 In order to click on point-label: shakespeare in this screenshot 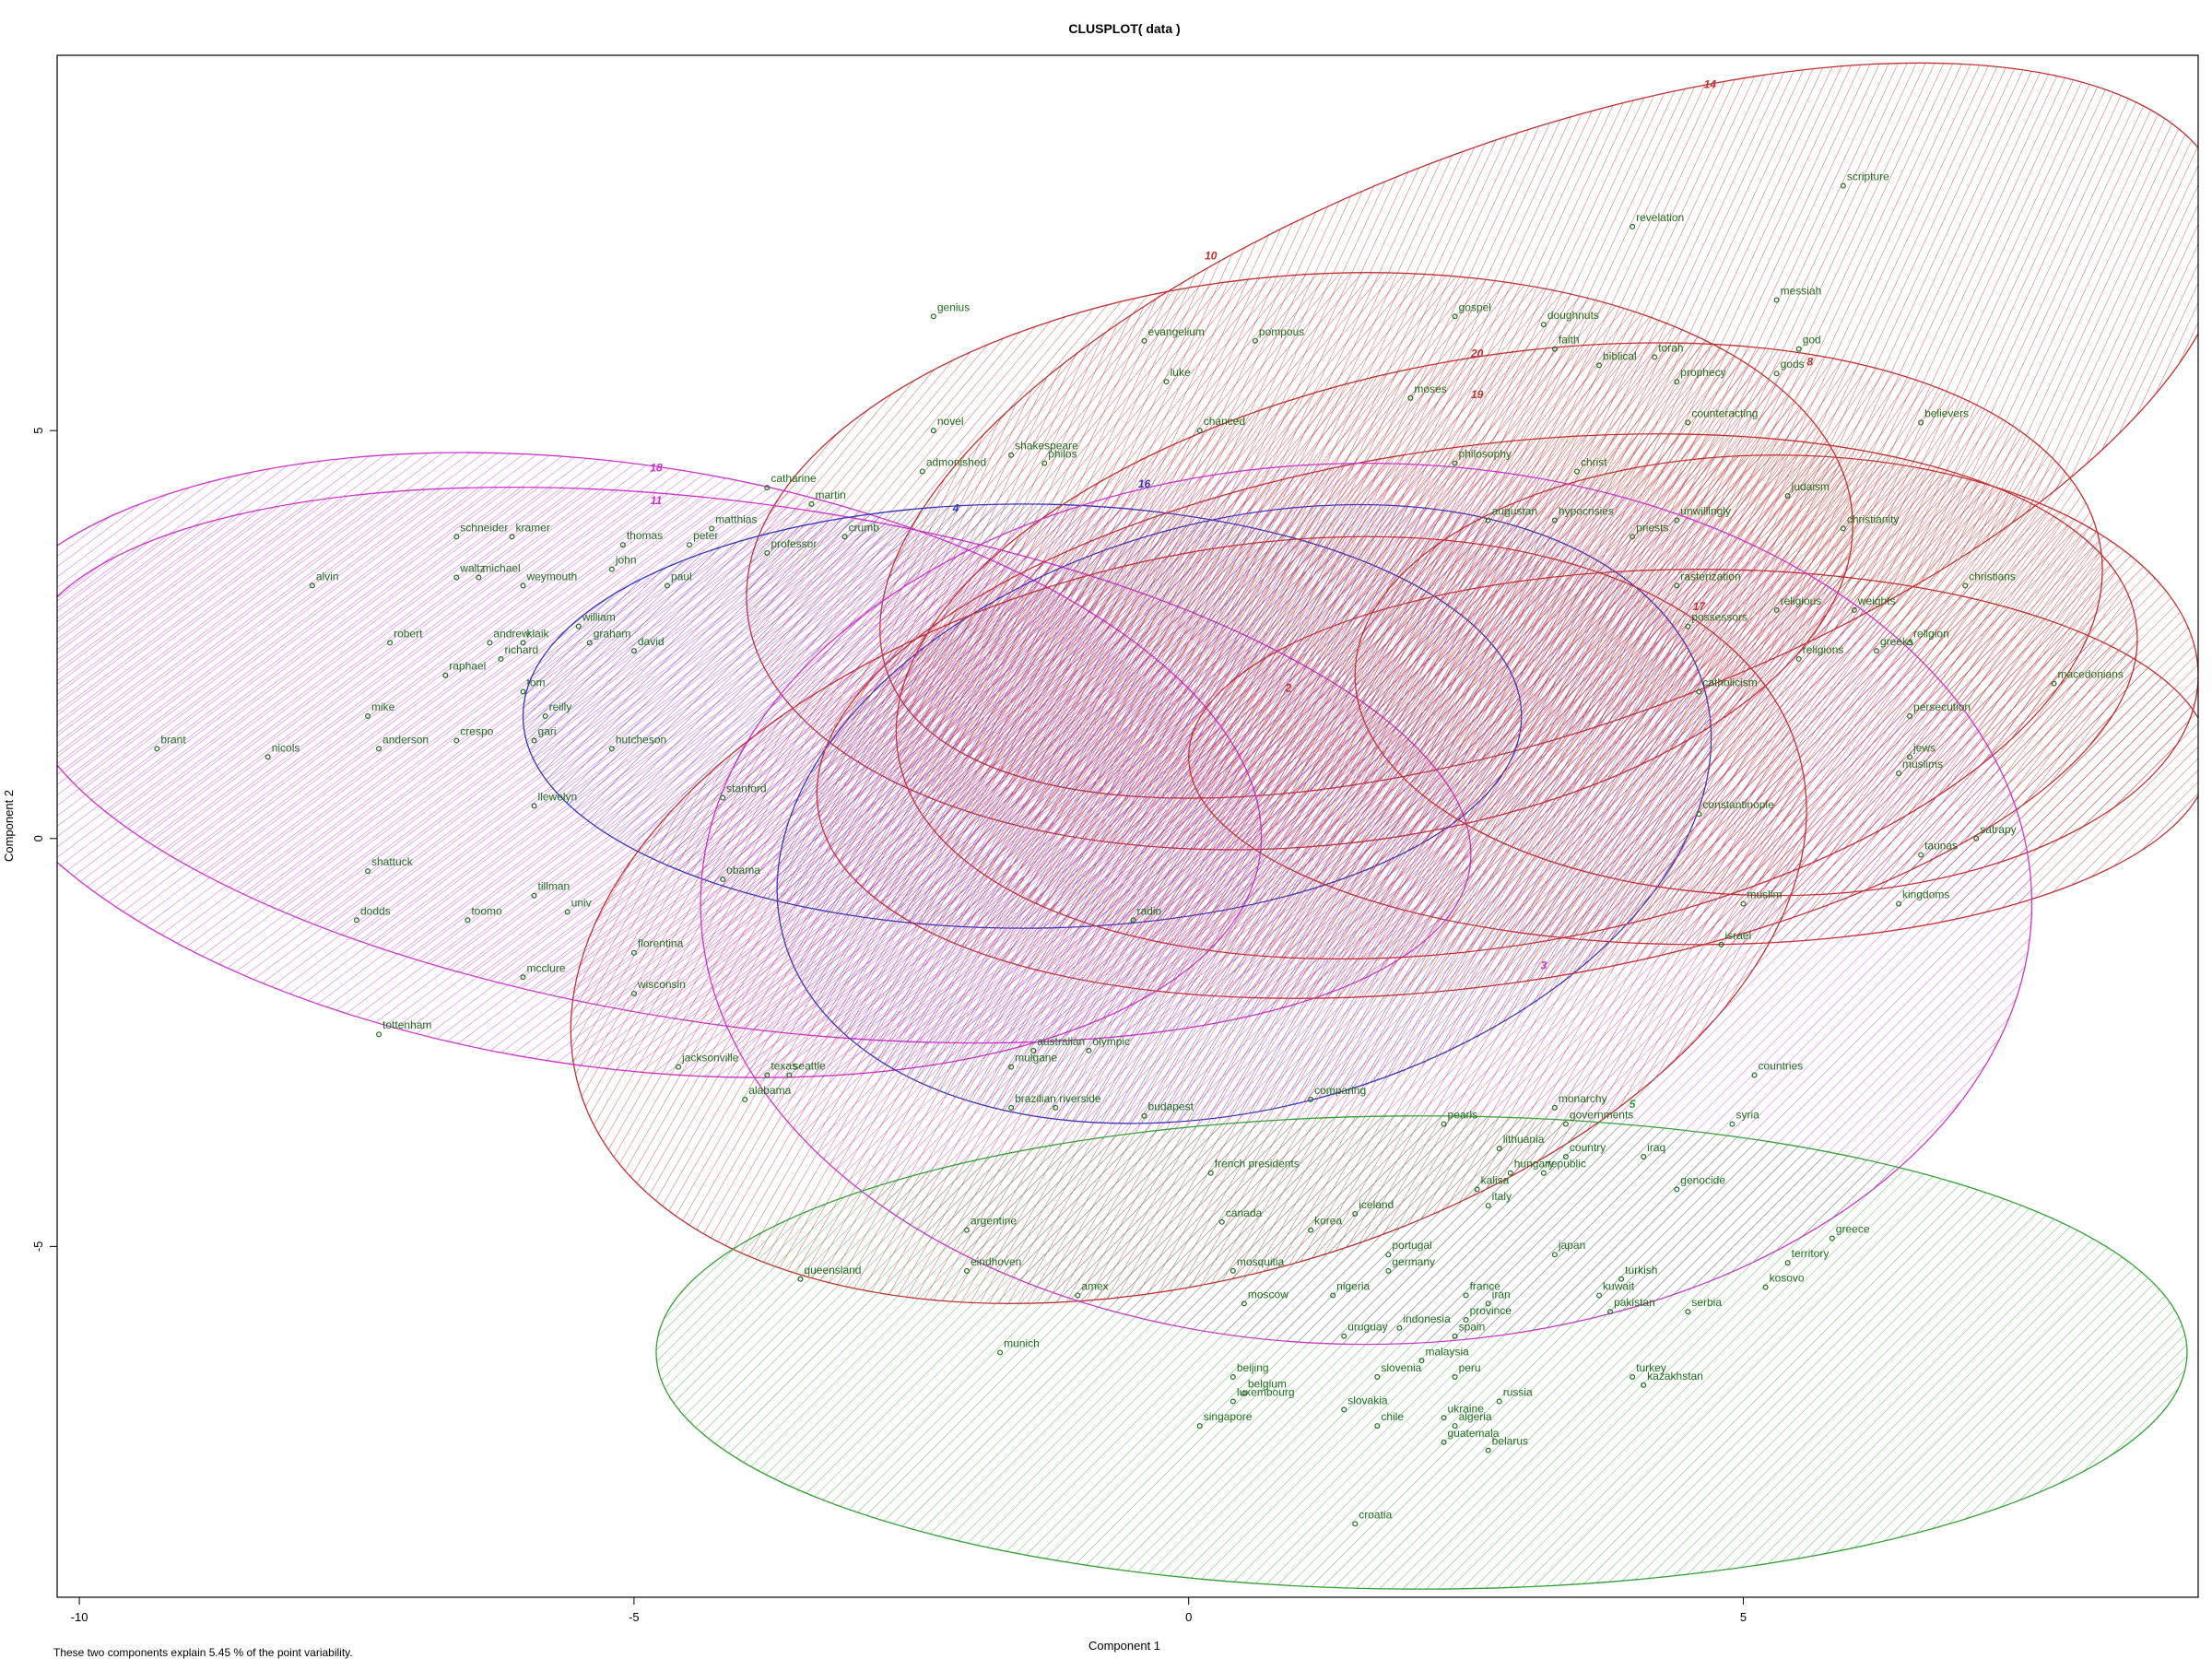, I will do `click(1046, 446)`.